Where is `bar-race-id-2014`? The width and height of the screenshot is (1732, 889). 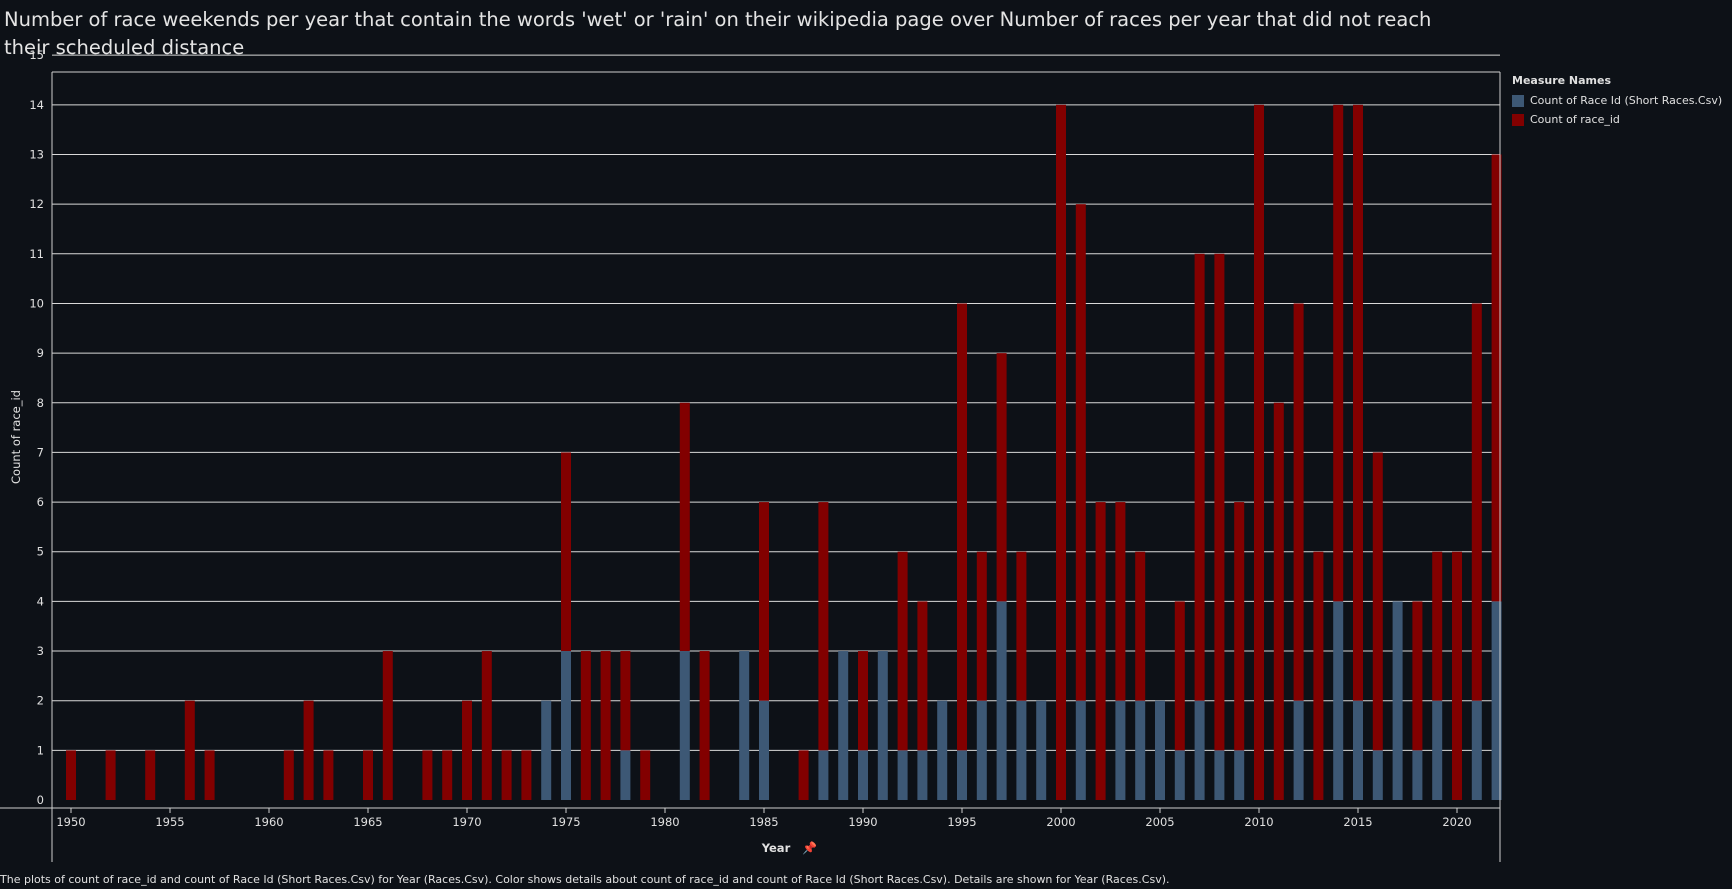 bar-race-id-2014 is located at coordinates (1338, 353).